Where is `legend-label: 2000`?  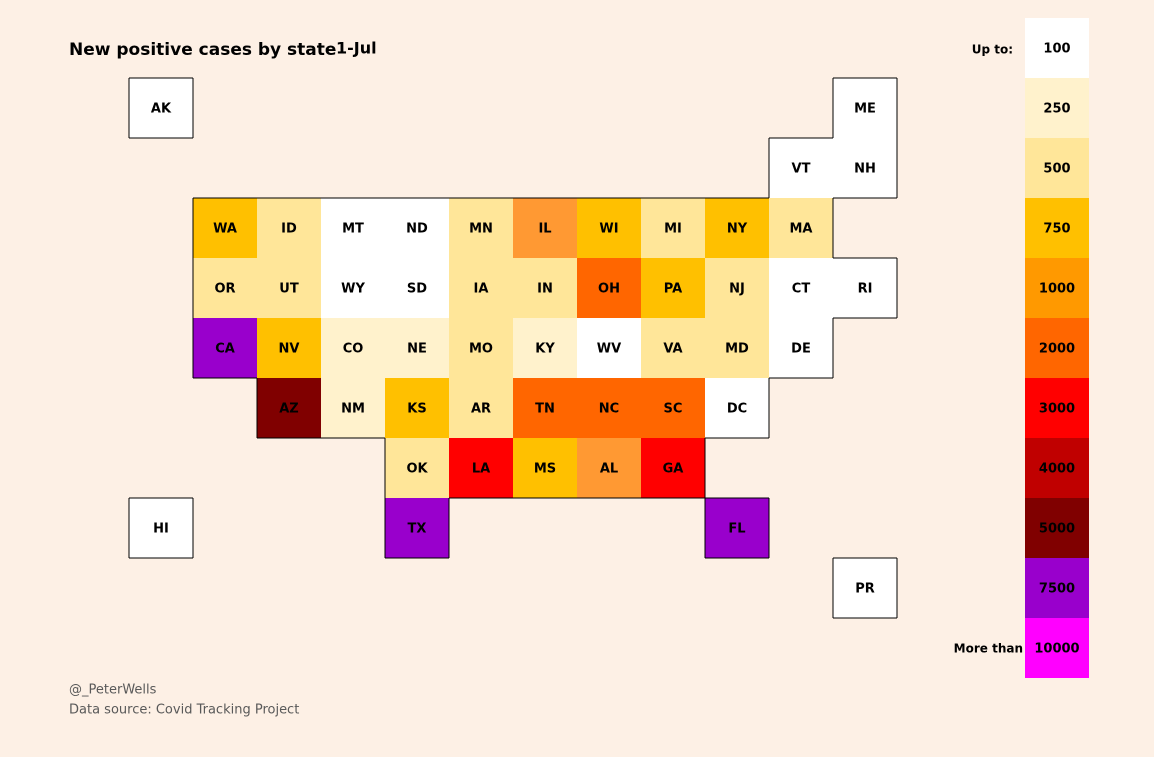
legend-label: 2000 is located at coordinates (1057, 349).